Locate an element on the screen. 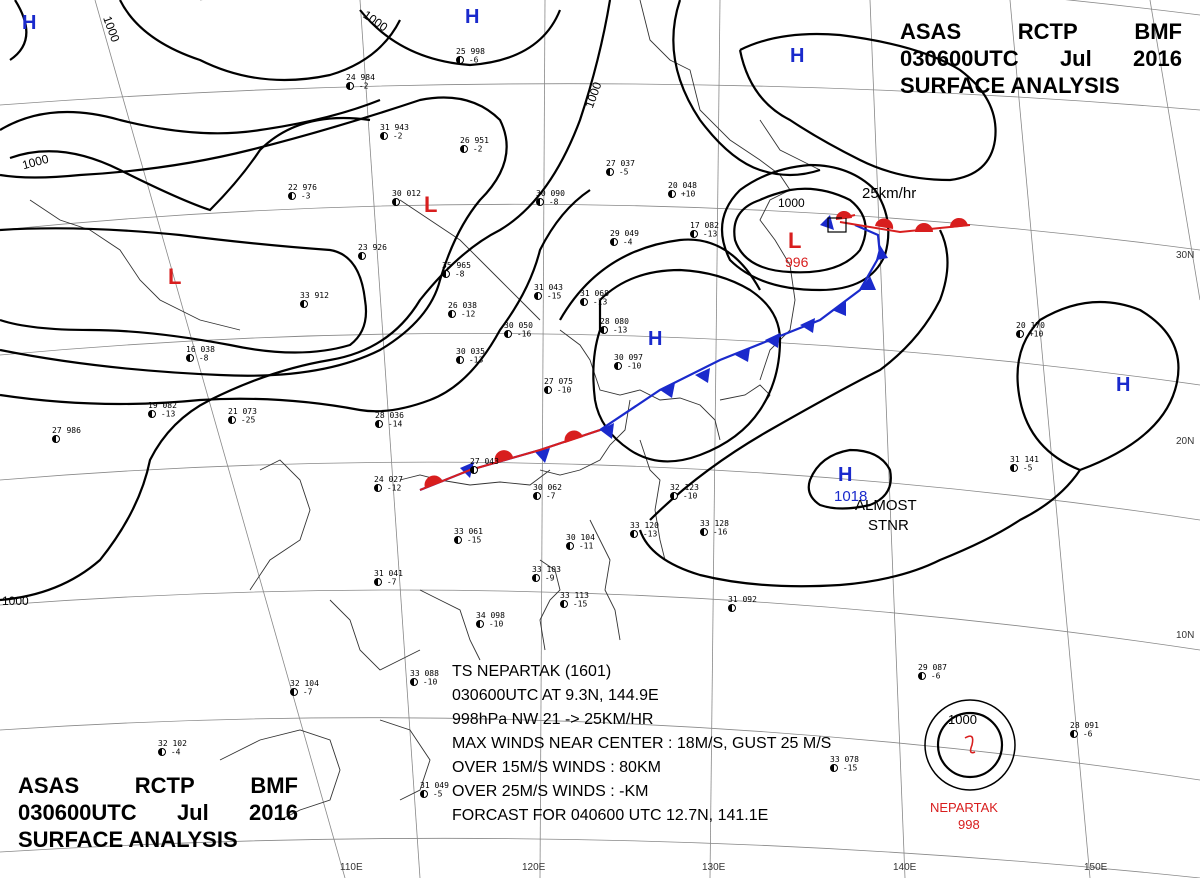  station-temp: 29 is located at coordinates (925, 667).